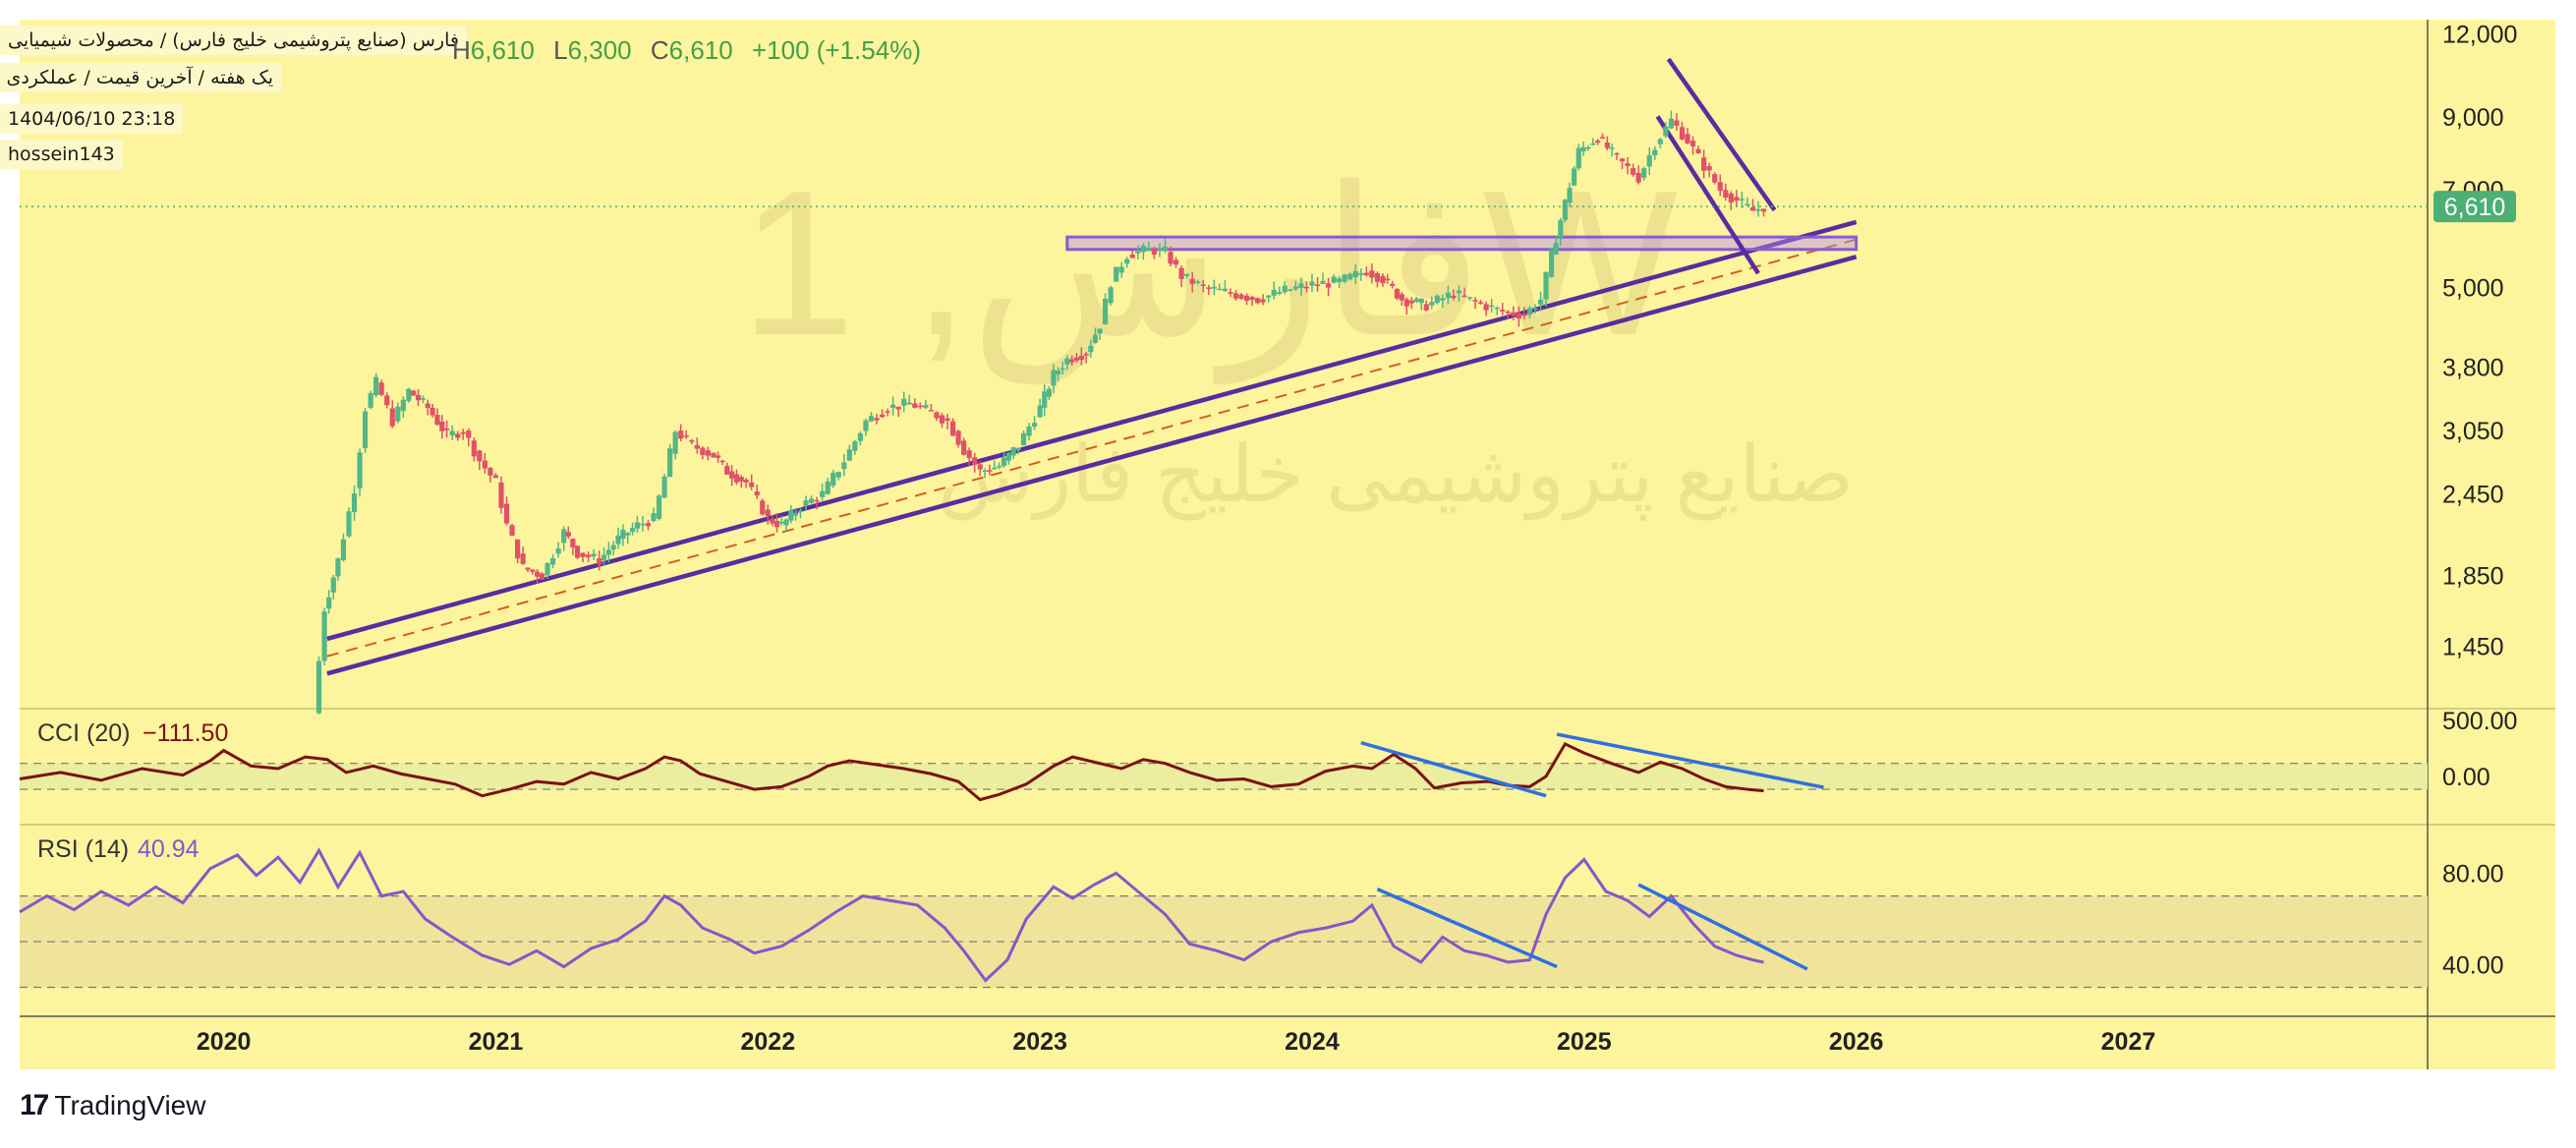 This screenshot has height=1148, width=2576. Describe the element at coordinates (61, 155) in the screenshot. I see `author-label: hossein143` at that location.